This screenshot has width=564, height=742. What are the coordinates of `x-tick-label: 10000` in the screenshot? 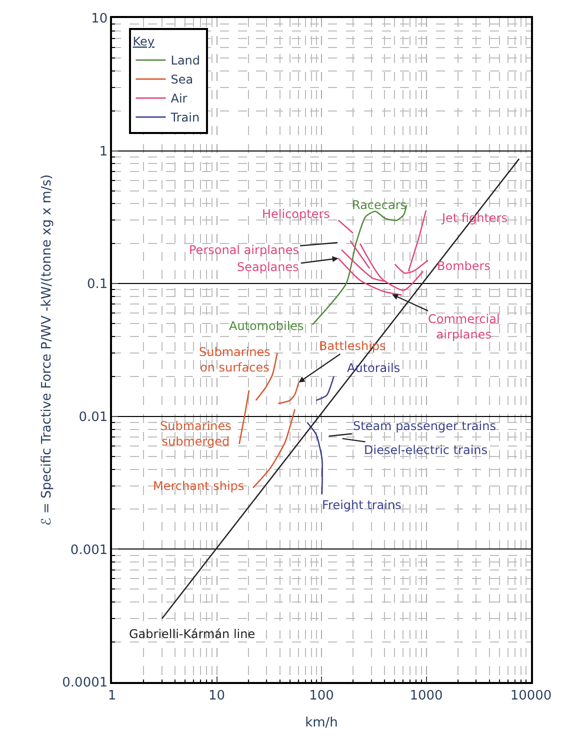 It's located at (531, 696).